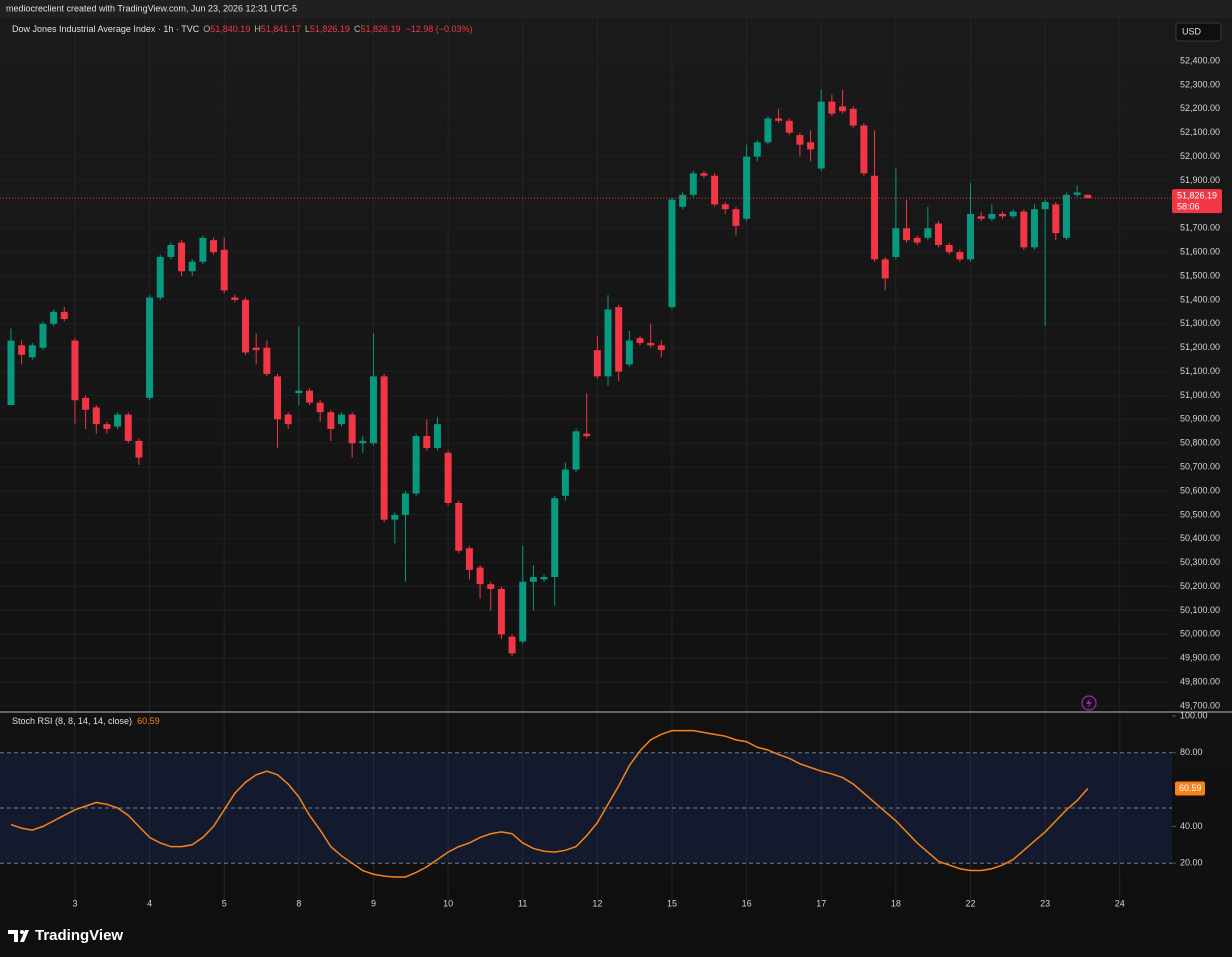  What do you see at coordinates (896, 903) in the screenshot?
I see `x-tick-label: 18` at bounding box center [896, 903].